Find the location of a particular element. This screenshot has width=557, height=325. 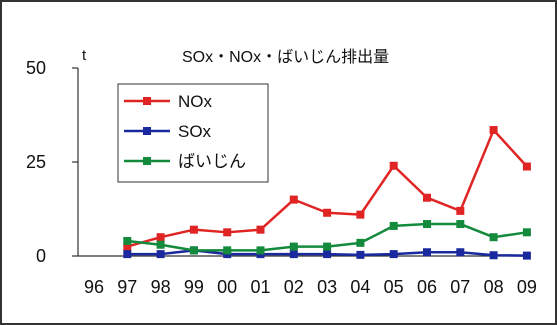

legend-label: SOx is located at coordinates (195, 131).